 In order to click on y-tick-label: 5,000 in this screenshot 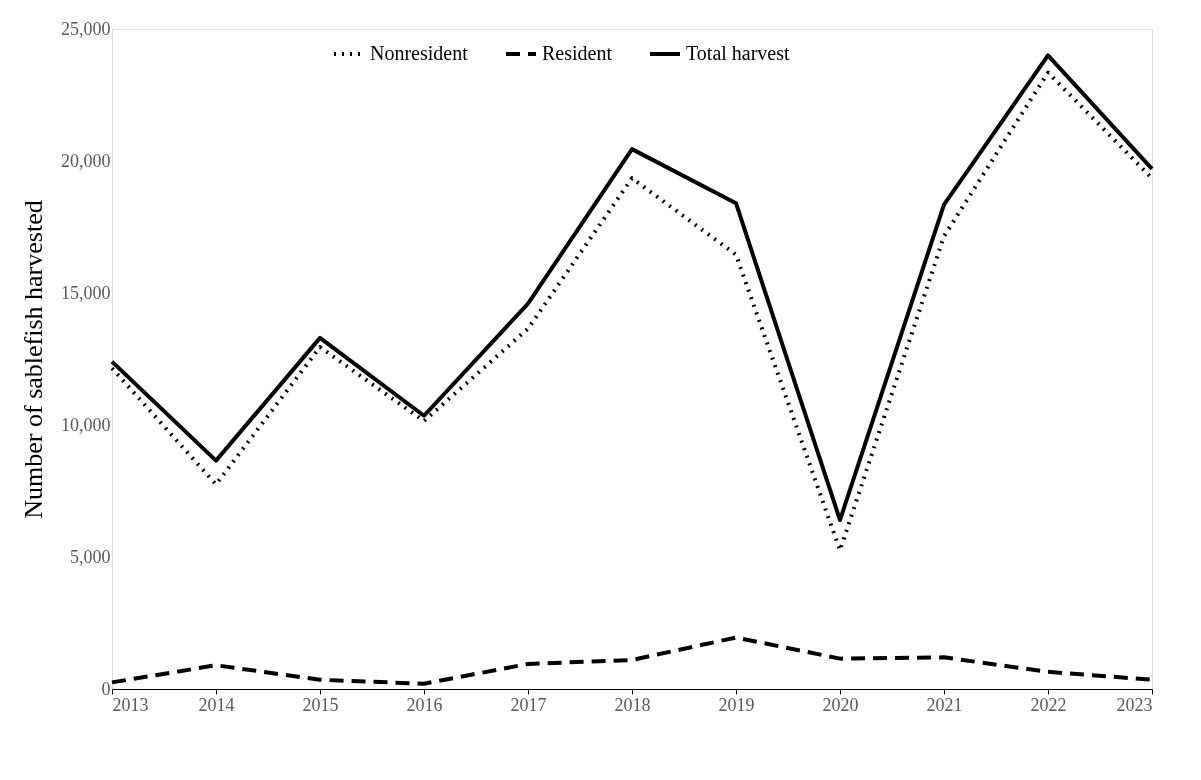, I will do `click(90, 556)`.